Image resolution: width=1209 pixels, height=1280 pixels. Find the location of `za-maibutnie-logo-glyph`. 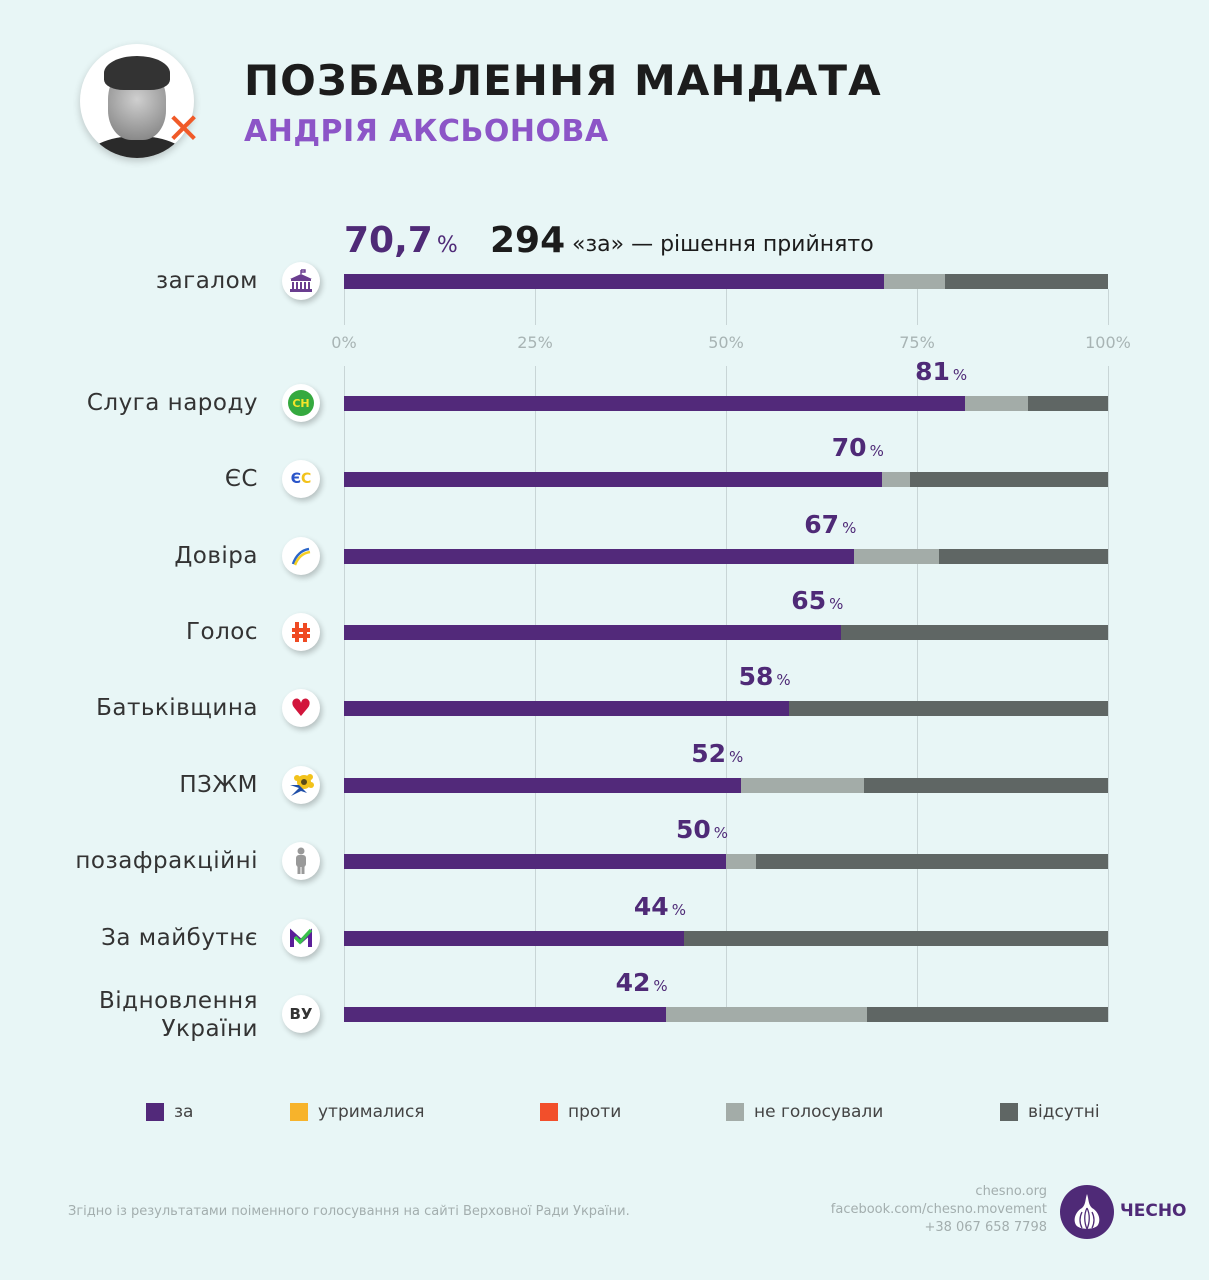

za-maibutnie-logo-glyph is located at coordinates (301, 937).